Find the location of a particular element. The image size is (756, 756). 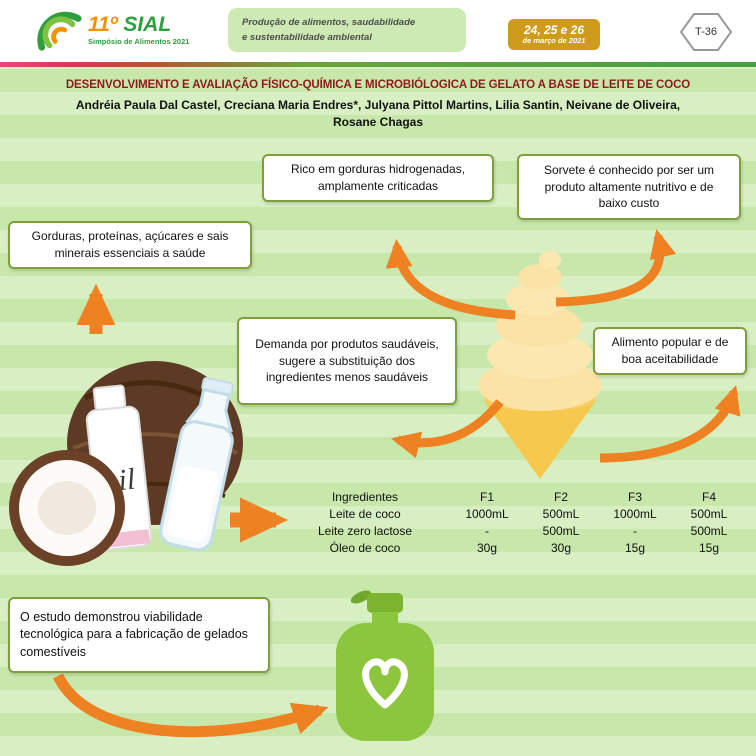

sial-logo: 11º SIAL Simpósio de Alimentos 2021 is located at coordinates (112, 30).